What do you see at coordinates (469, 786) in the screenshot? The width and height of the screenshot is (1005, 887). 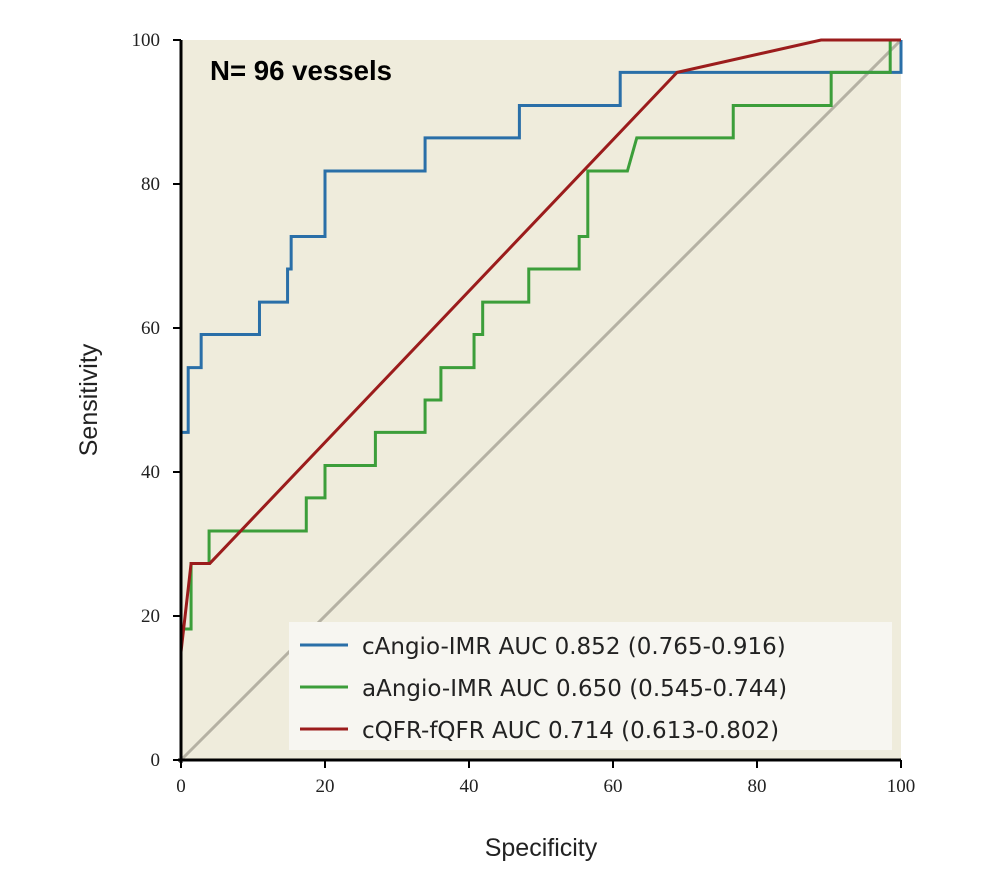 I see `x-tick-label: 40` at bounding box center [469, 786].